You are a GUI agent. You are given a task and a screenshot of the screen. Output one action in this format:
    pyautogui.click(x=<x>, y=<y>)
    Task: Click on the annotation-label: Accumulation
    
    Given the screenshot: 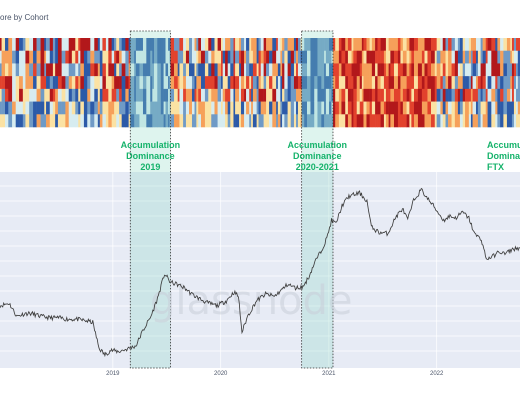 What is the action you would take?
    pyautogui.click(x=318, y=145)
    